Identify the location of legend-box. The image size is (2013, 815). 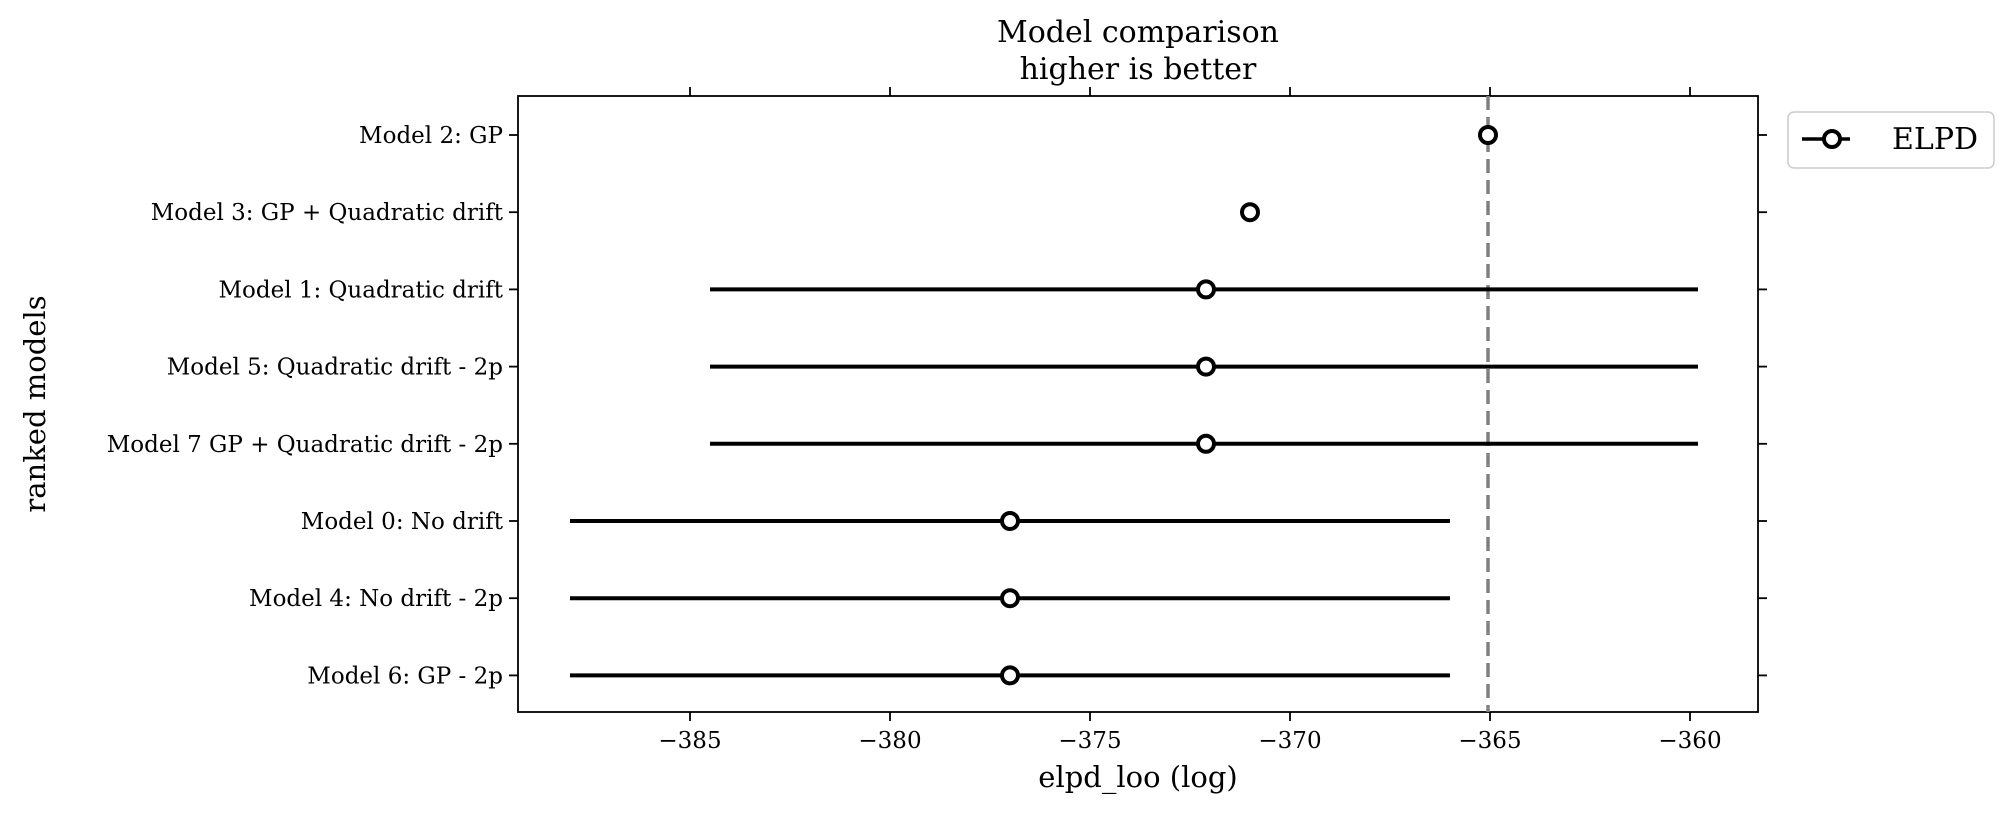
(1891, 140).